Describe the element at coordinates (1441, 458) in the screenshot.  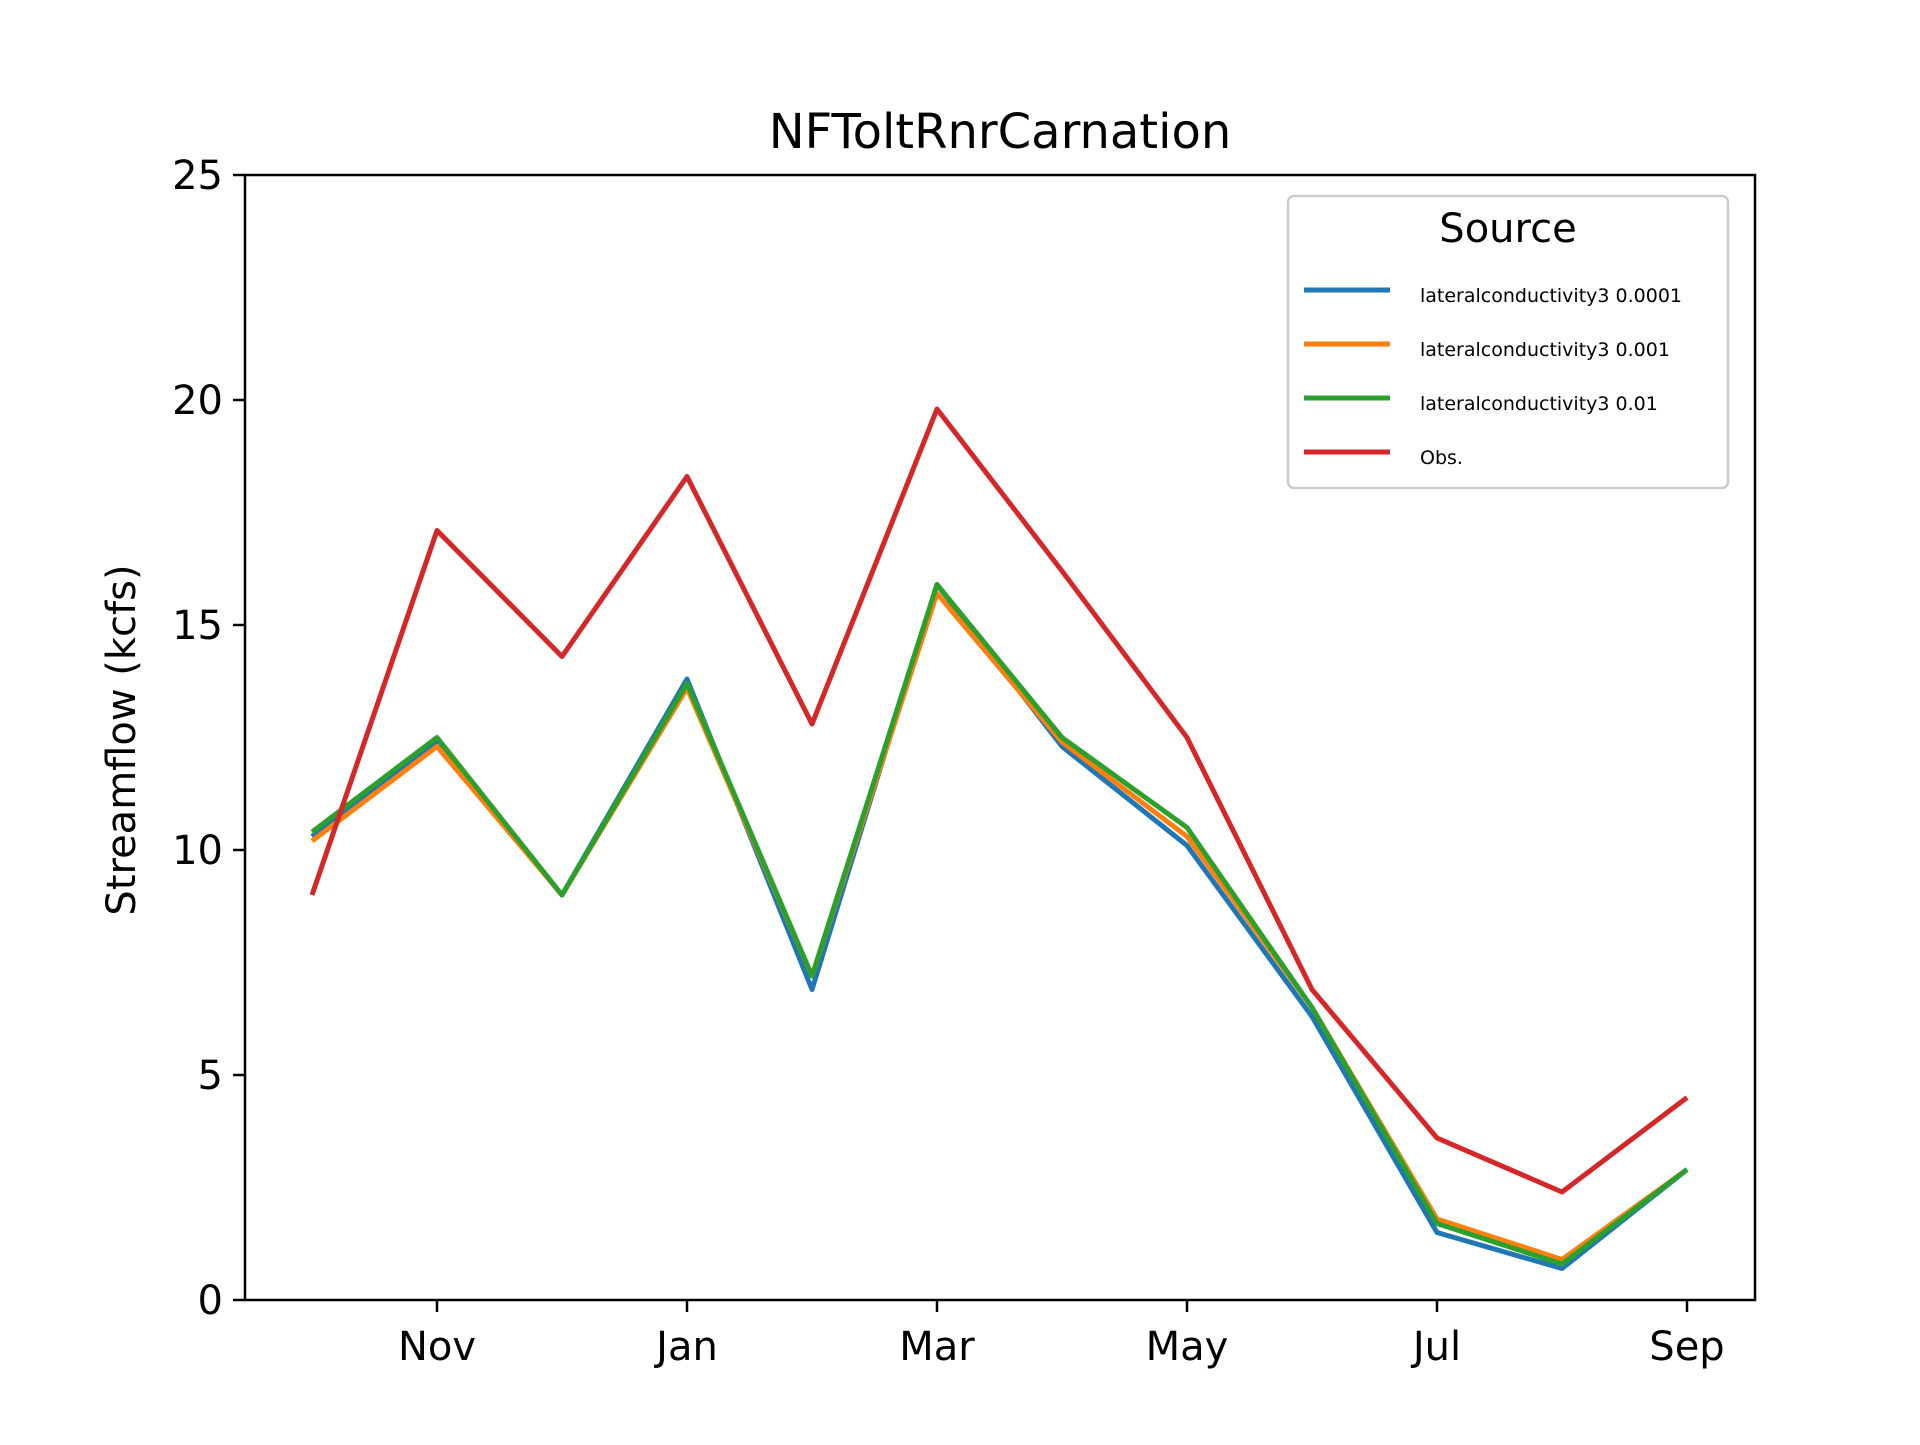
I see `legend-label: Obs.` at that location.